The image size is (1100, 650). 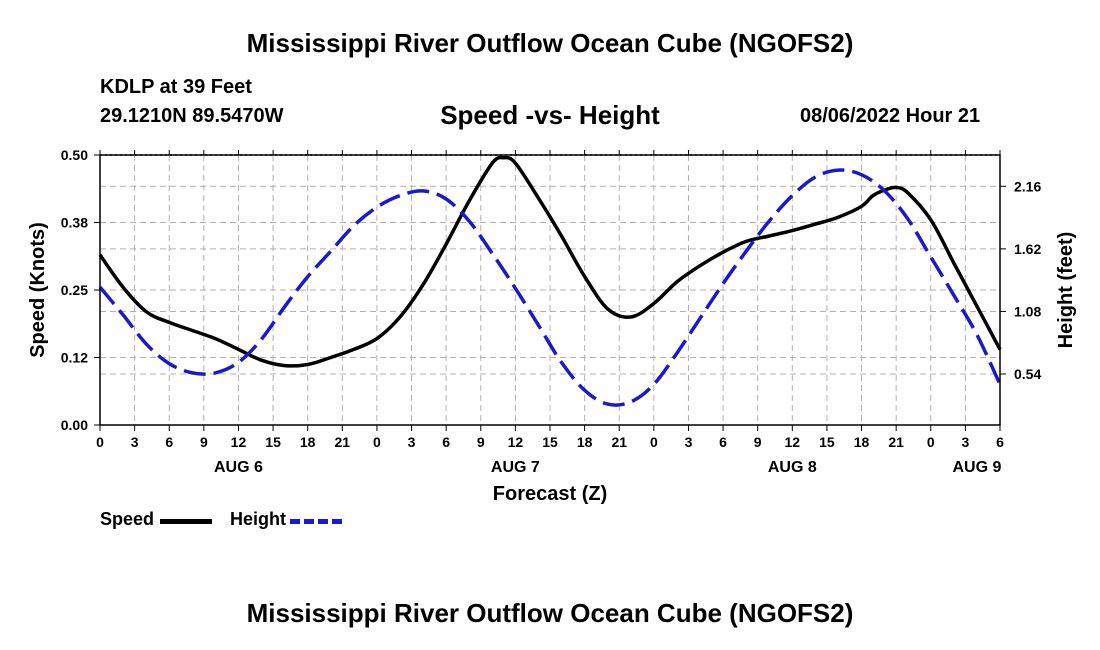 What do you see at coordinates (238, 467) in the screenshot?
I see `day-label: AUG 6` at bounding box center [238, 467].